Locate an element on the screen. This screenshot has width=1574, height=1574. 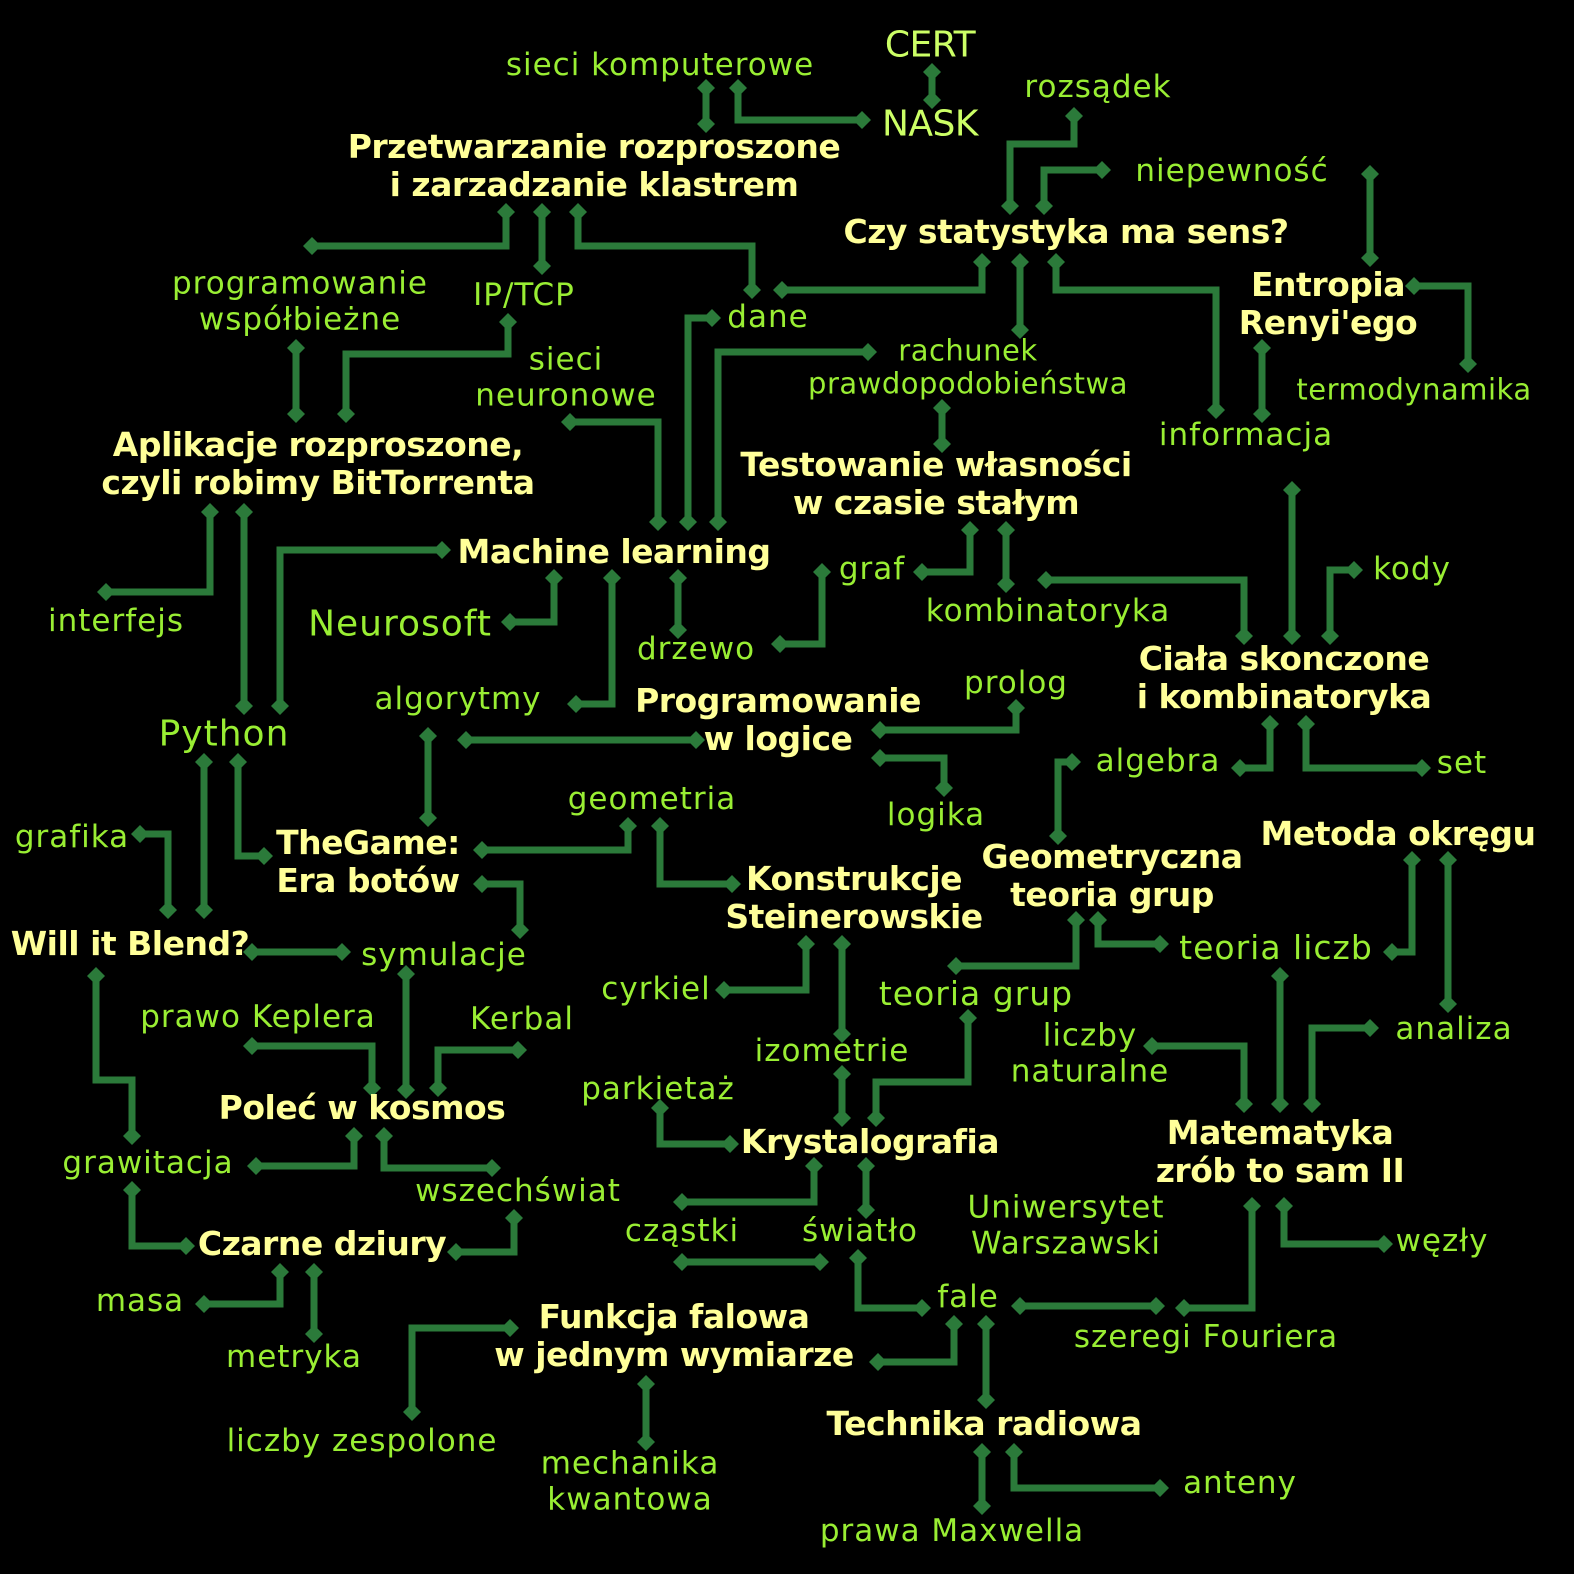
node-liczby-zespolone: liczby zespolone is located at coordinates (362, 1441).